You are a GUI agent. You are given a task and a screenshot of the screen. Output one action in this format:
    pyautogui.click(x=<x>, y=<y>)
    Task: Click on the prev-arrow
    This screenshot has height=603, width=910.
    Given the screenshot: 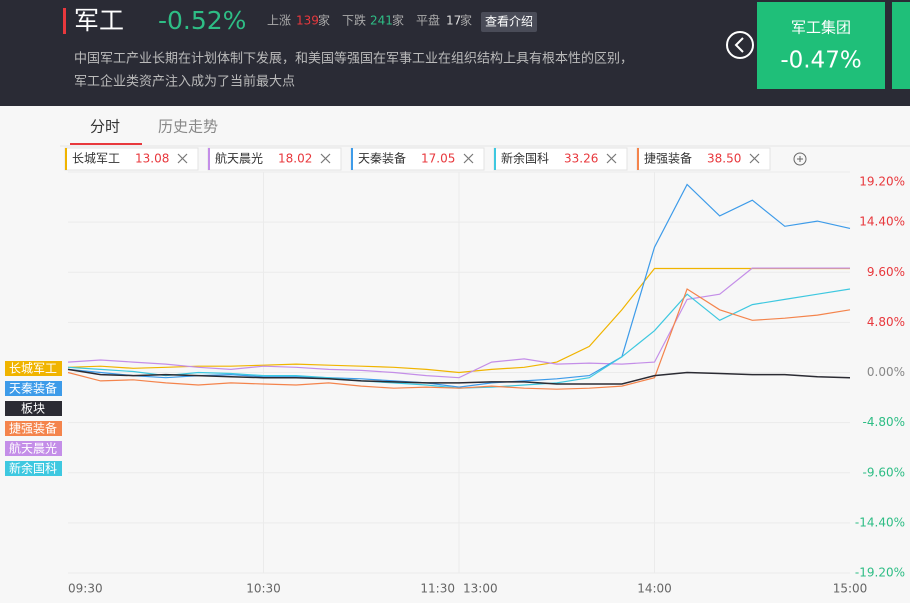 What is the action you would take?
    pyautogui.click(x=739, y=45)
    